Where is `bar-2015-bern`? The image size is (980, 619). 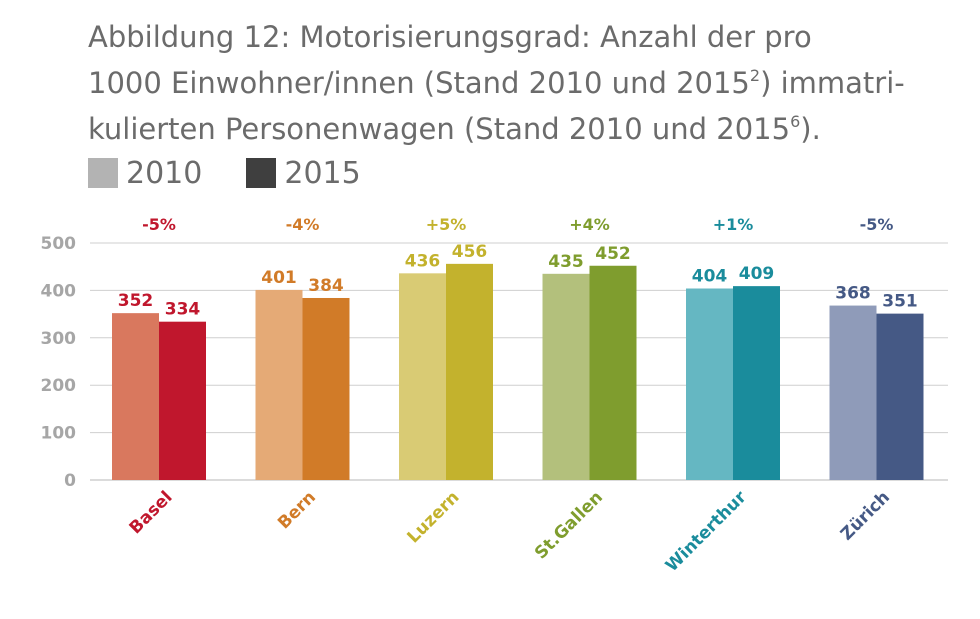
bar-2015-bern is located at coordinates (326, 388).